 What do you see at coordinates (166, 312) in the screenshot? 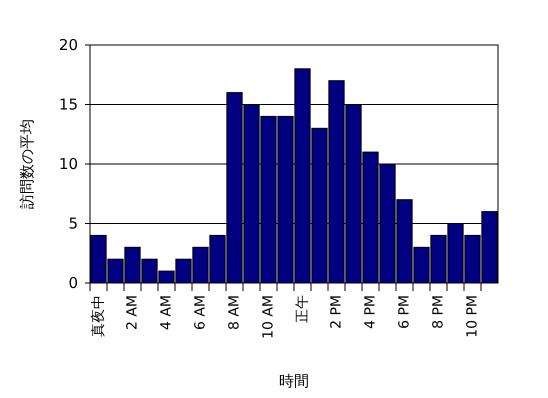
I see `x-tick-label: 4 AM` at bounding box center [166, 312].